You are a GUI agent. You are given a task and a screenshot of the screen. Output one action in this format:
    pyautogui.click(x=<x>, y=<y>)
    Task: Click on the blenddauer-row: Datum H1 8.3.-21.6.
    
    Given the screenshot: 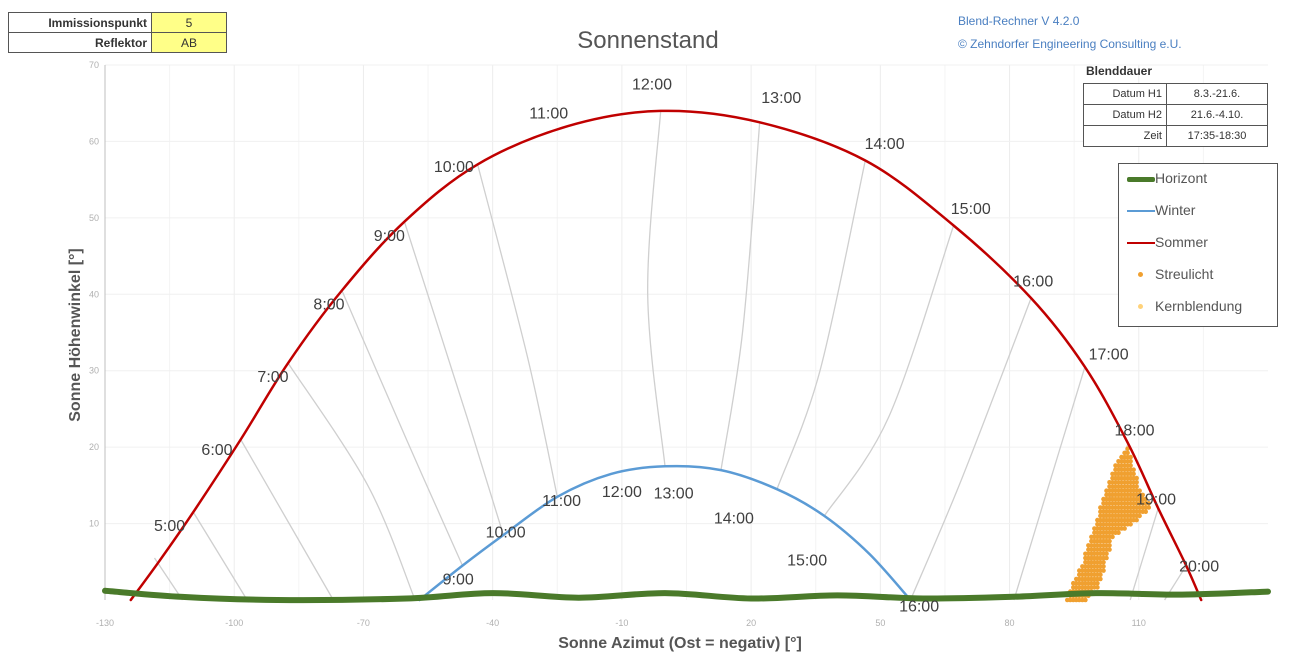 What is the action you would take?
    pyautogui.click(x=1175, y=94)
    